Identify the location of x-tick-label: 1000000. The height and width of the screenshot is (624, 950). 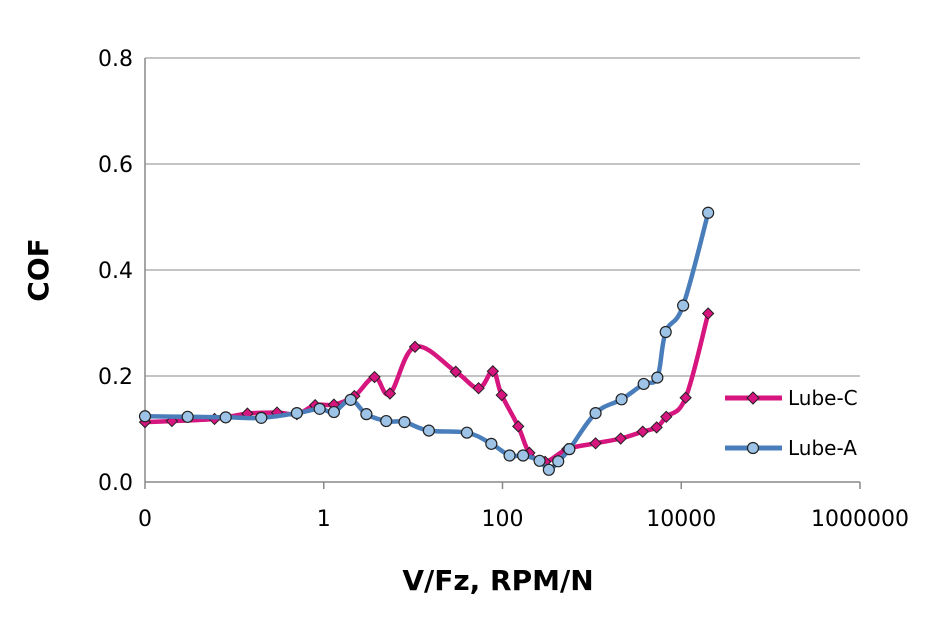
(860, 519).